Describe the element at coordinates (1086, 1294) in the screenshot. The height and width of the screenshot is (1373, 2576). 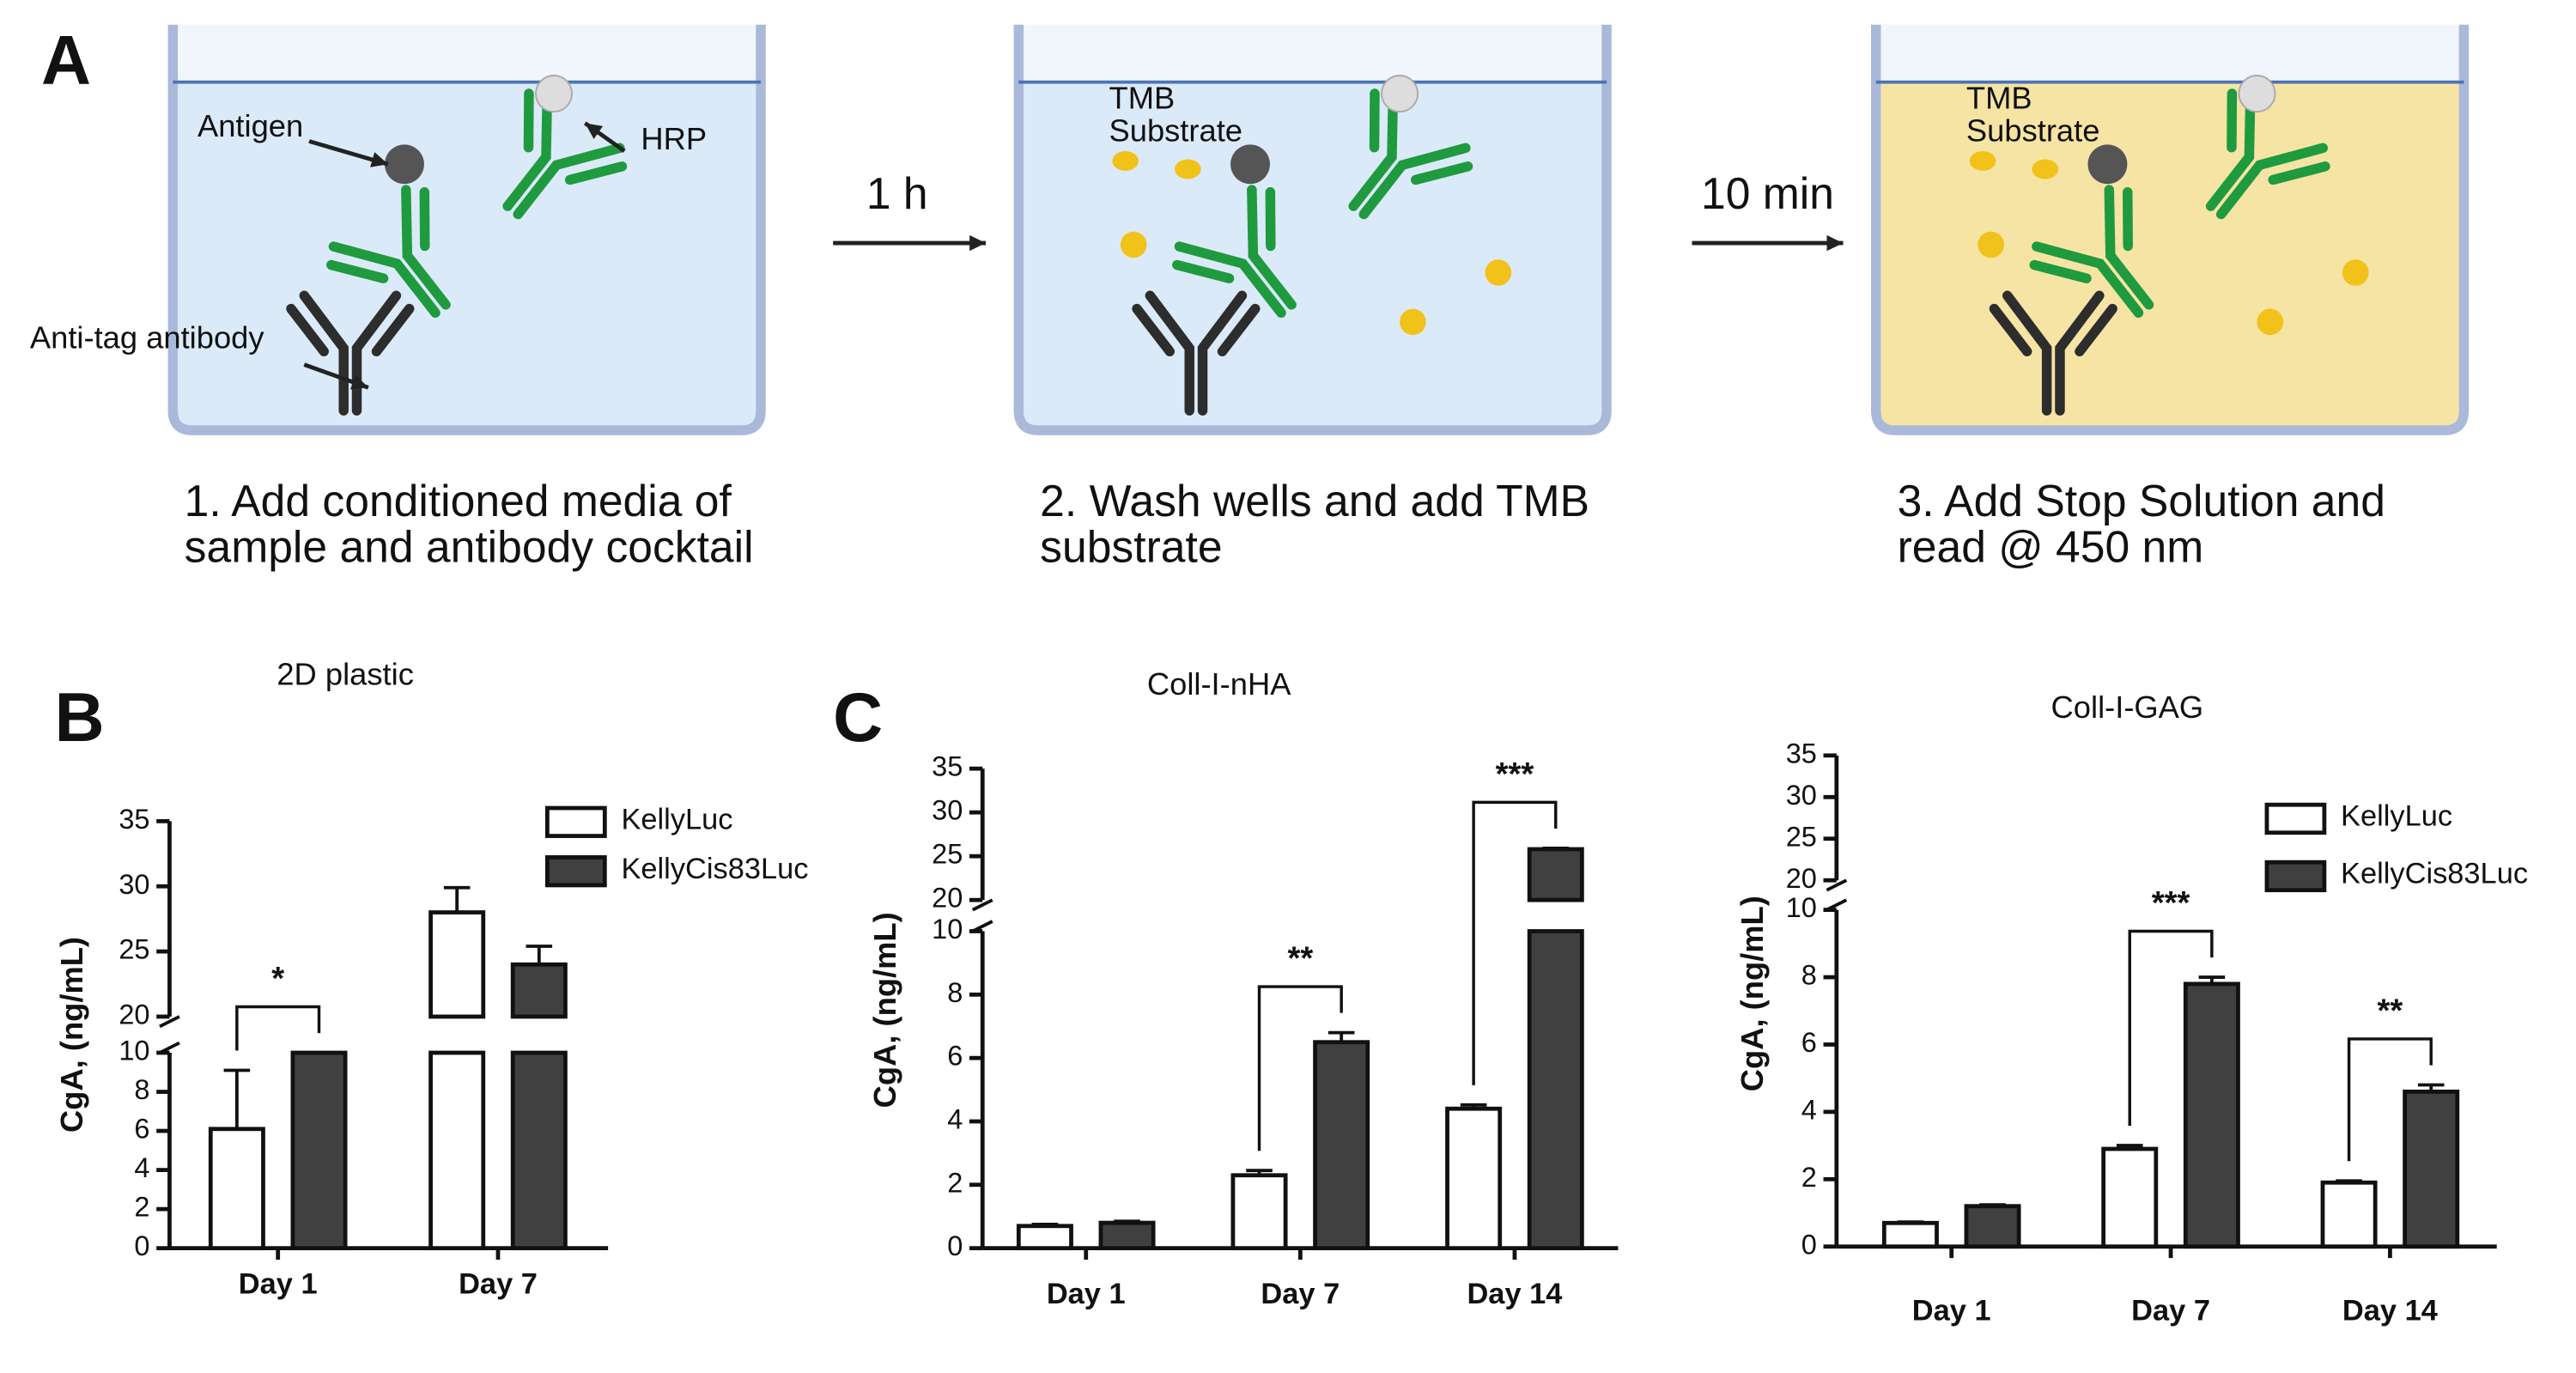
I see `x-tick-label: Day 1` at that location.